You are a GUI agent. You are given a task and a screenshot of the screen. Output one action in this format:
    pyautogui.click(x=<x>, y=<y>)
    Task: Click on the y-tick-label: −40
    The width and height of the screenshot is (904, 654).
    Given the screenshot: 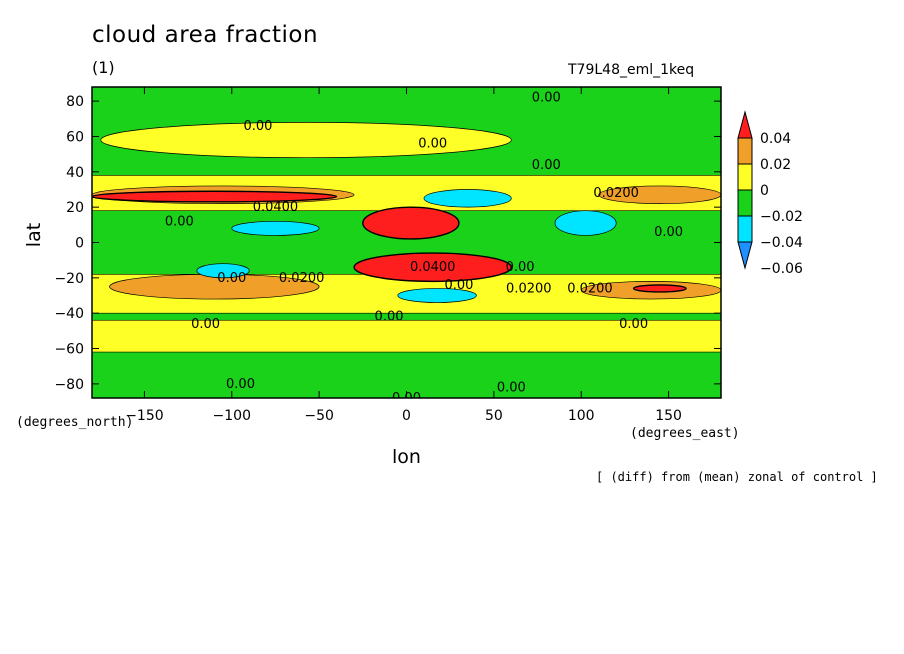 What is the action you would take?
    pyautogui.click(x=69, y=314)
    